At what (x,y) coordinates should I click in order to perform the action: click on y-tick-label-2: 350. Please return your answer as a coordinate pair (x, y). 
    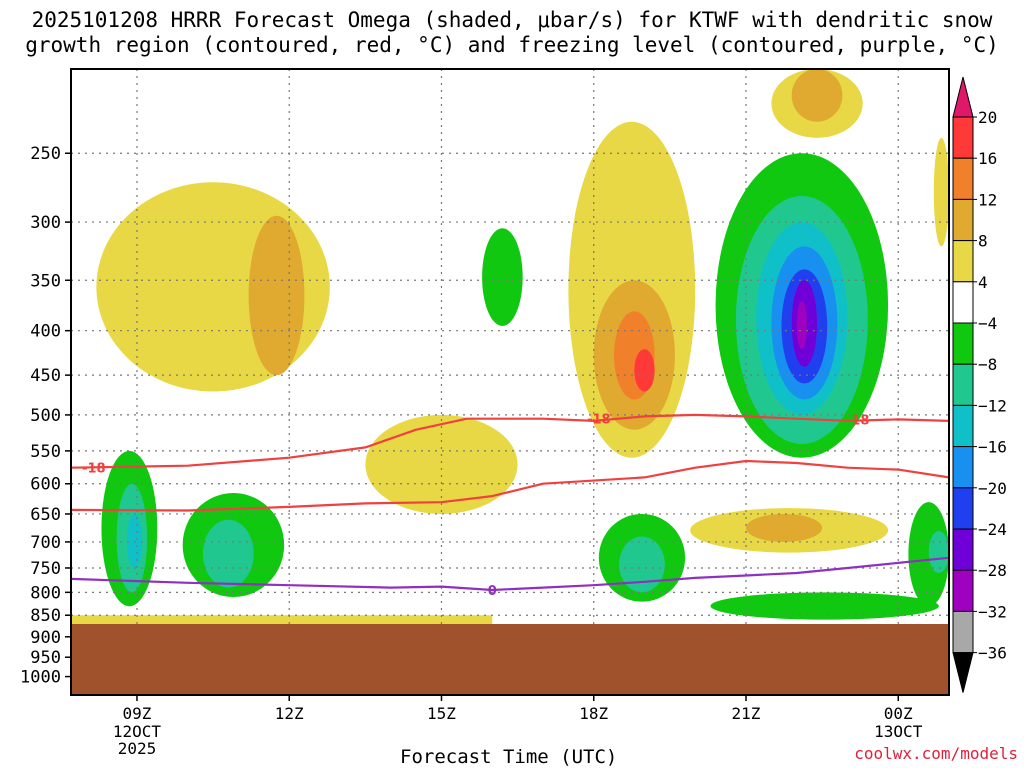
    Looking at the image, I should click on (45, 281).